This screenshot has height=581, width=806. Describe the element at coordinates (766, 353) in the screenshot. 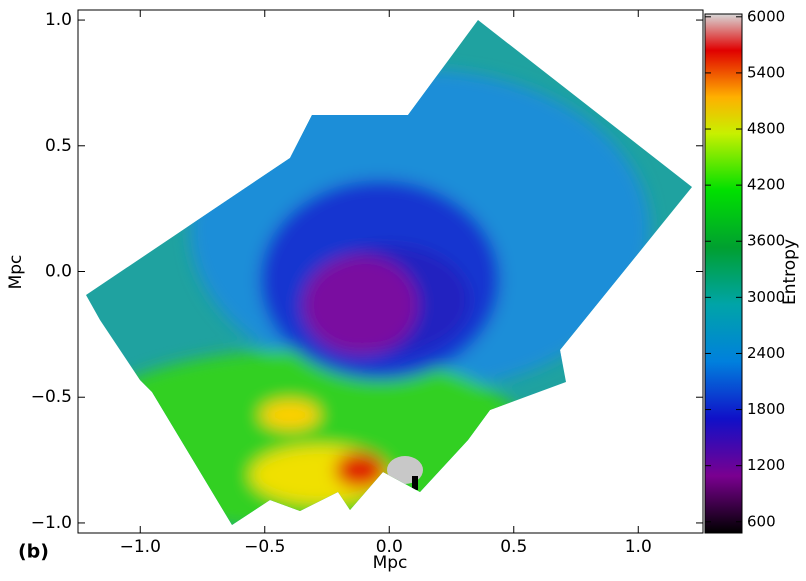

I see `colorbar-tick-label: 2400` at that location.